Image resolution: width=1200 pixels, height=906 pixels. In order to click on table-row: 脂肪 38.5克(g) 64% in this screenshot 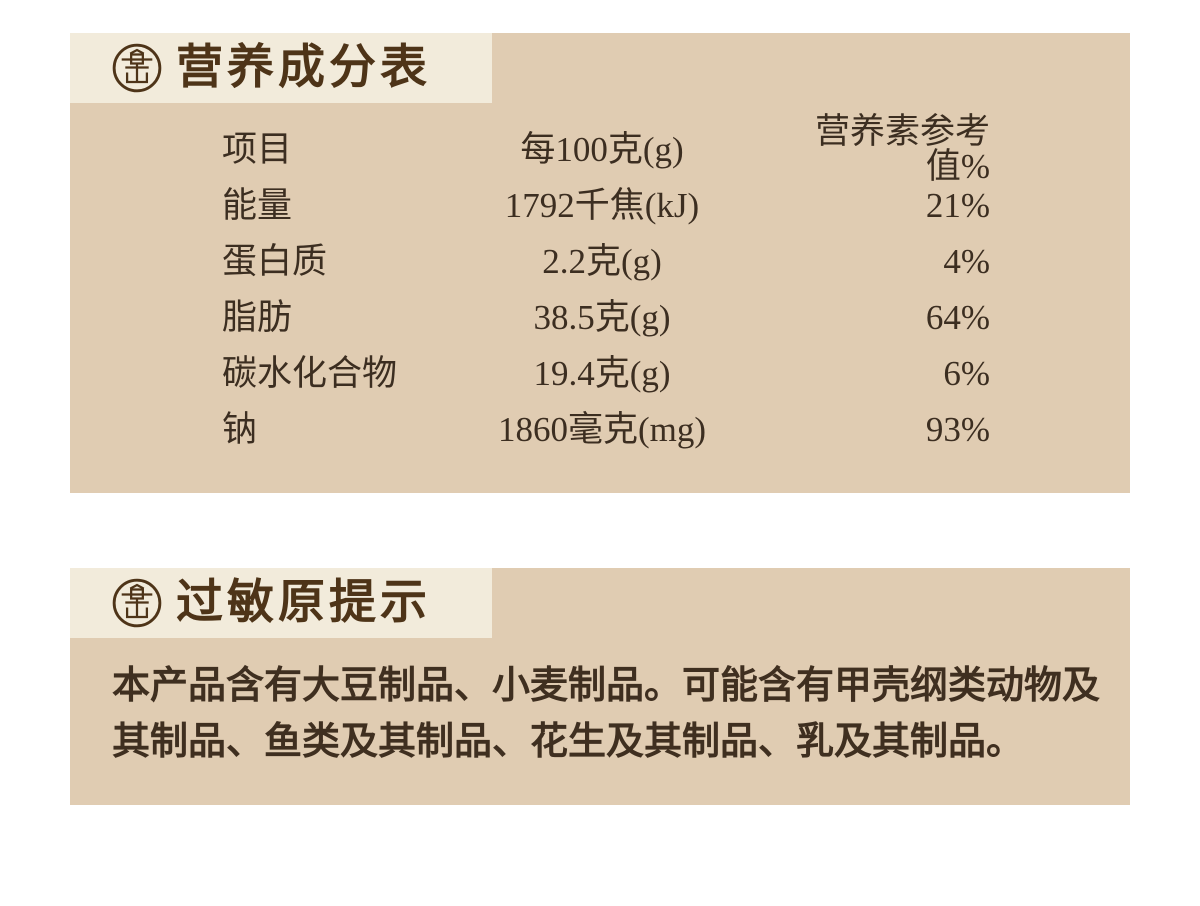, I will do `click(606, 317)`.